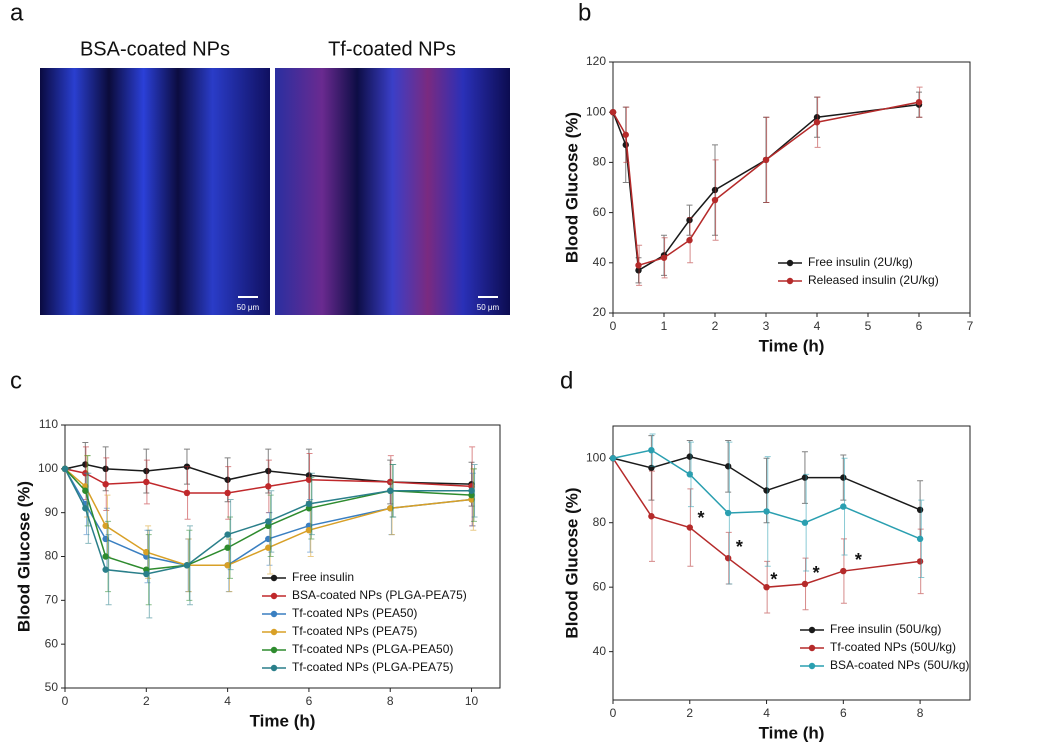 This screenshot has height=753, width=1050. Describe the element at coordinates (893, 647) in the screenshot. I see `legend-label: Tf-coated NPs (50U/kg)` at that location.